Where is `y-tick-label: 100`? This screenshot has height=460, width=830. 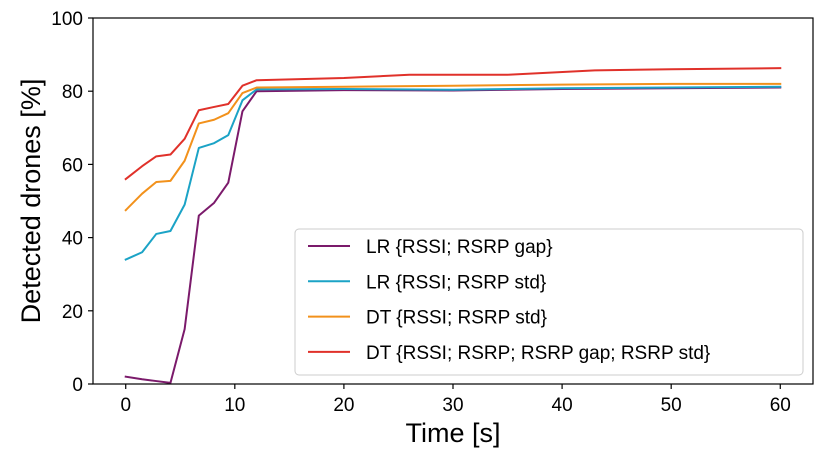
y-tick-label: 100 is located at coordinates (67, 19).